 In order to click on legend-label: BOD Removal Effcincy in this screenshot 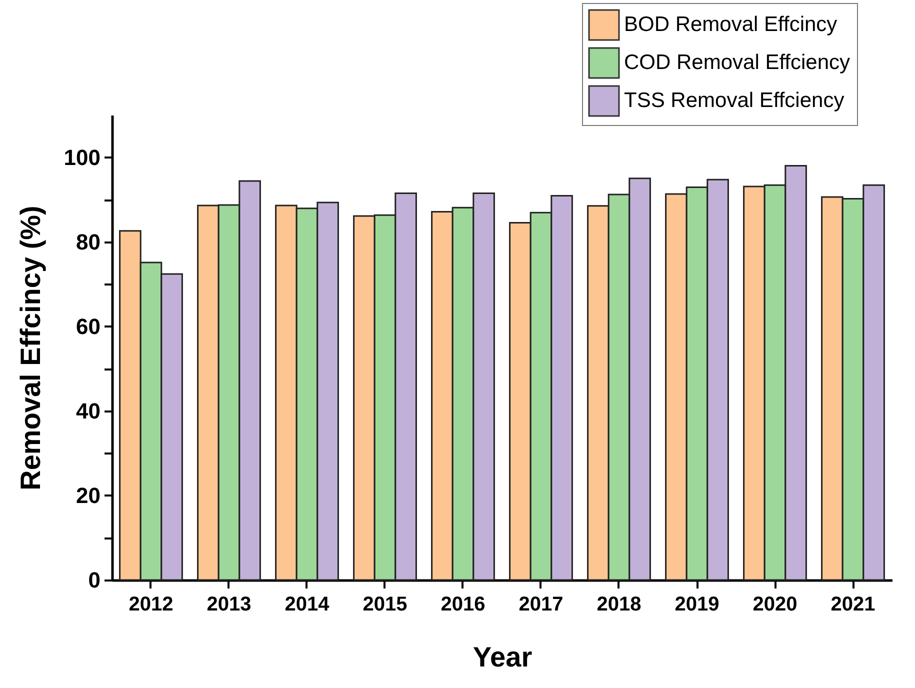, I will do `click(731, 24)`.